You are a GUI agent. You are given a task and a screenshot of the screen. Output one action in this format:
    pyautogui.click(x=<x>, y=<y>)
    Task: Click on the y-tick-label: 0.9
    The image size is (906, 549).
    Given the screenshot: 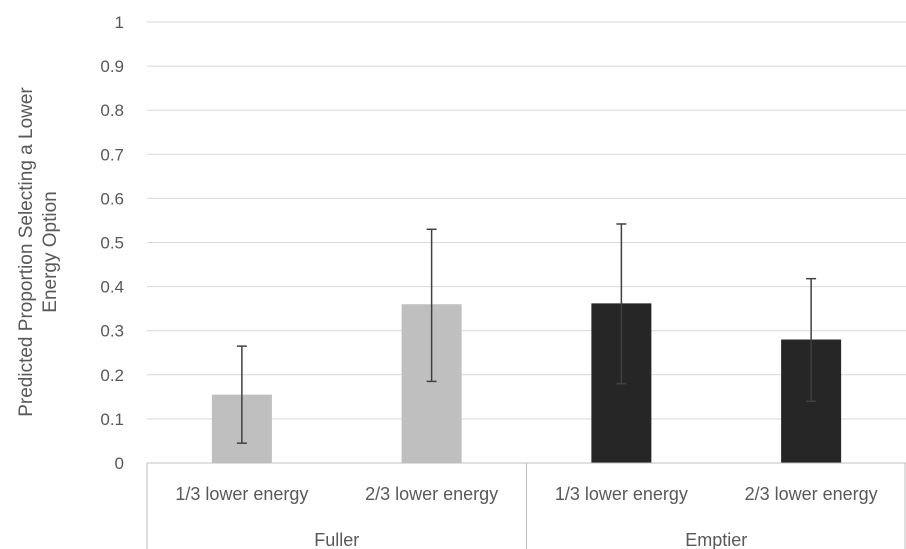 What is the action you would take?
    pyautogui.click(x=112, y=66)
    